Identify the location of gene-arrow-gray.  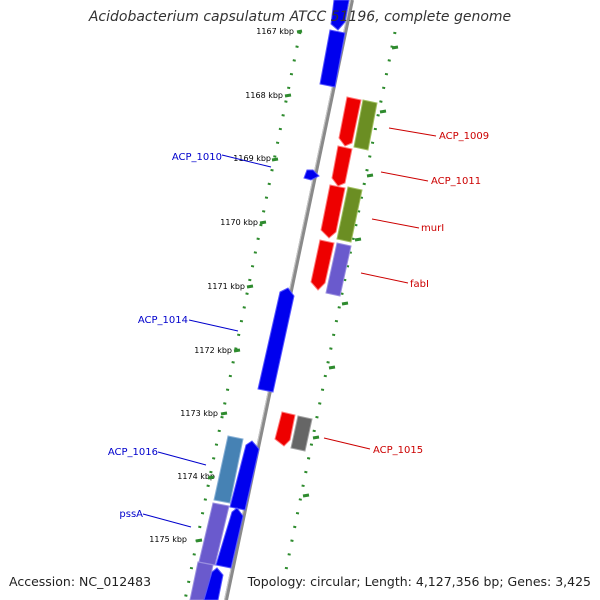
(301, 433).